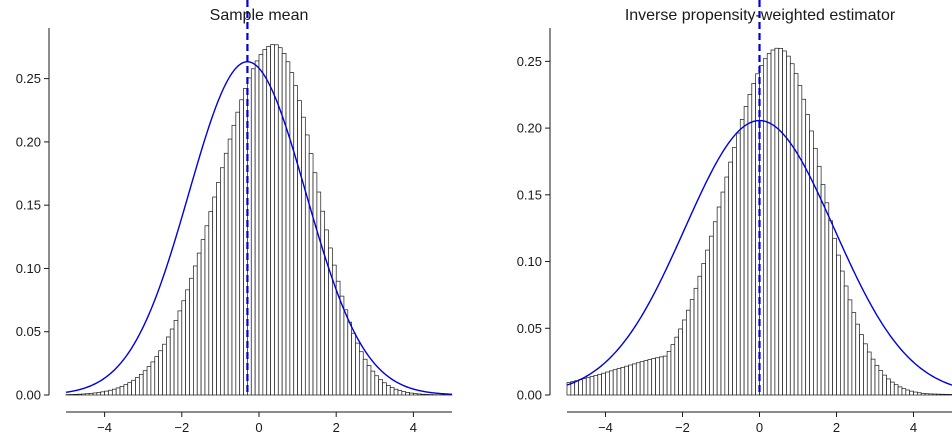  Describe the element at coordinates (529, 194) in the screenshot. I see `y-tick-label: 0.15` at that location.